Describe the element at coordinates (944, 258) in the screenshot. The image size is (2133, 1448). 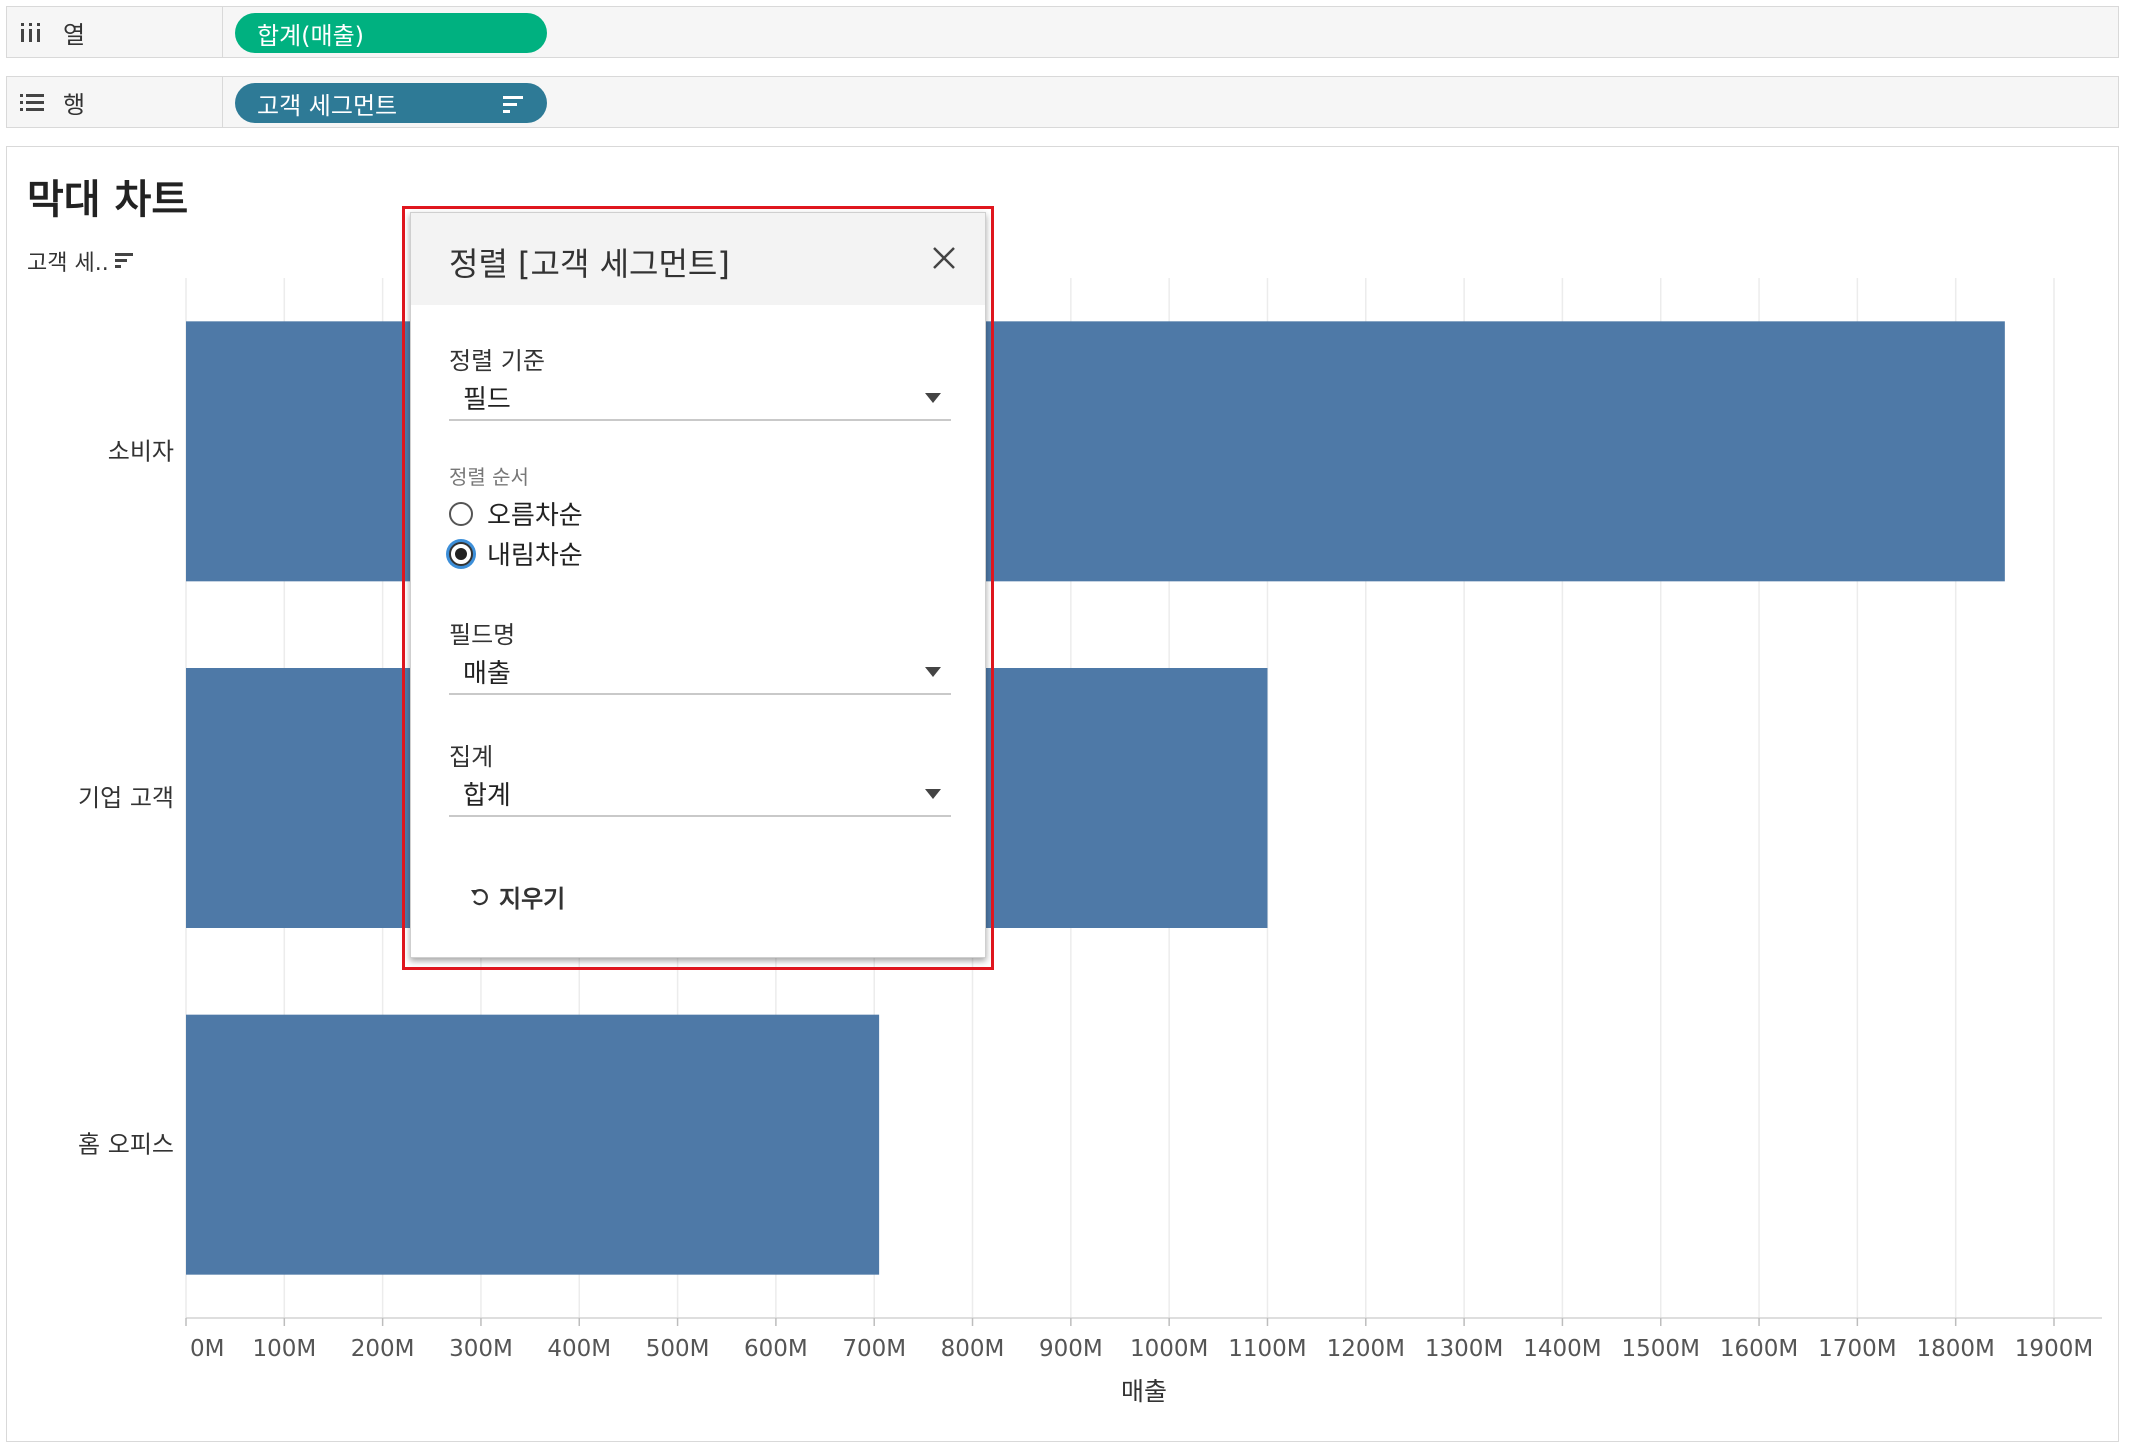
I see `close-icon` at that location.